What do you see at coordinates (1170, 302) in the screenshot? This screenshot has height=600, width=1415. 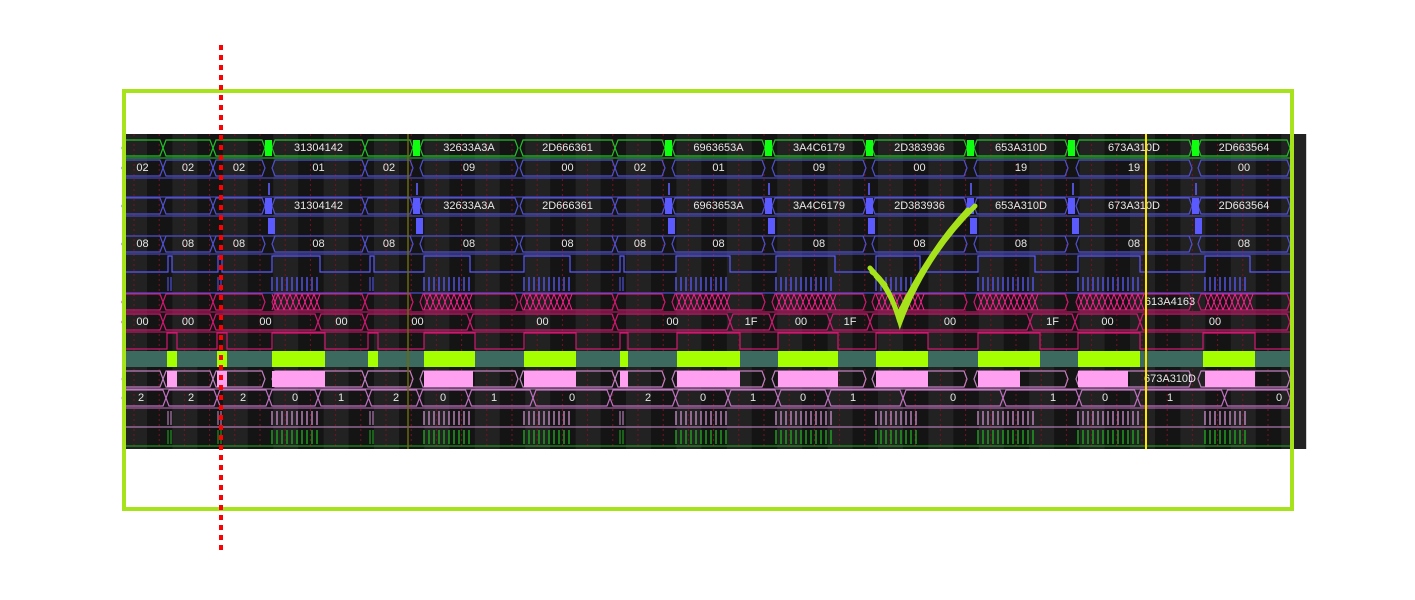 I see `bus-value: 613A4163` at bounding box center [1170, 302].